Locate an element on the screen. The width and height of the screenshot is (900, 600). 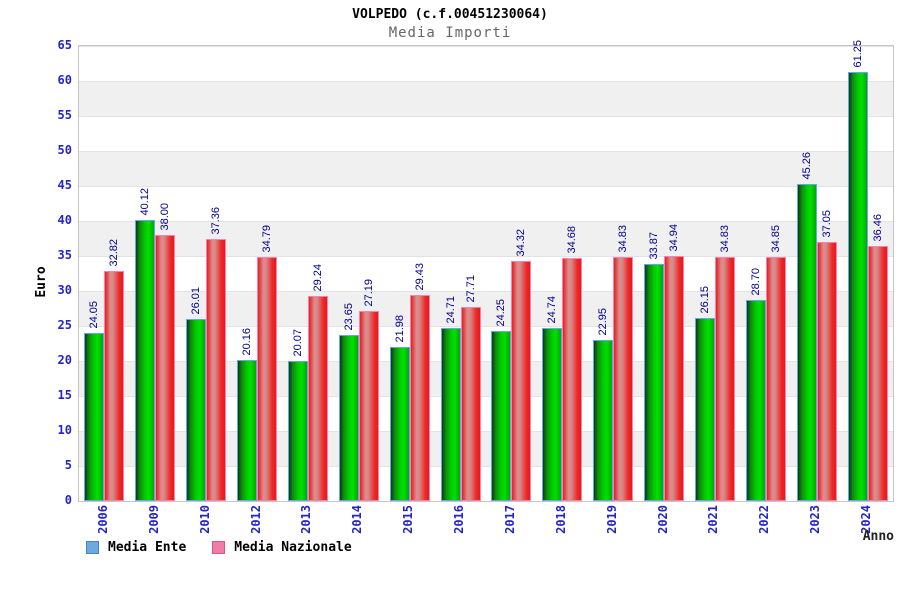
y-tick-label: 5 is located at coordinates (68, 465).